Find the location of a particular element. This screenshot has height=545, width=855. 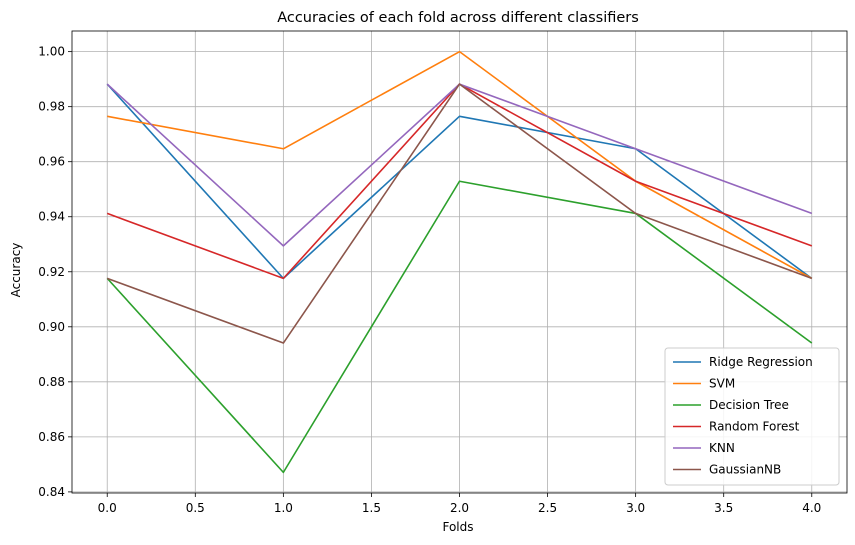

legend-label: Random Forest is located at coordinates (754, 427).